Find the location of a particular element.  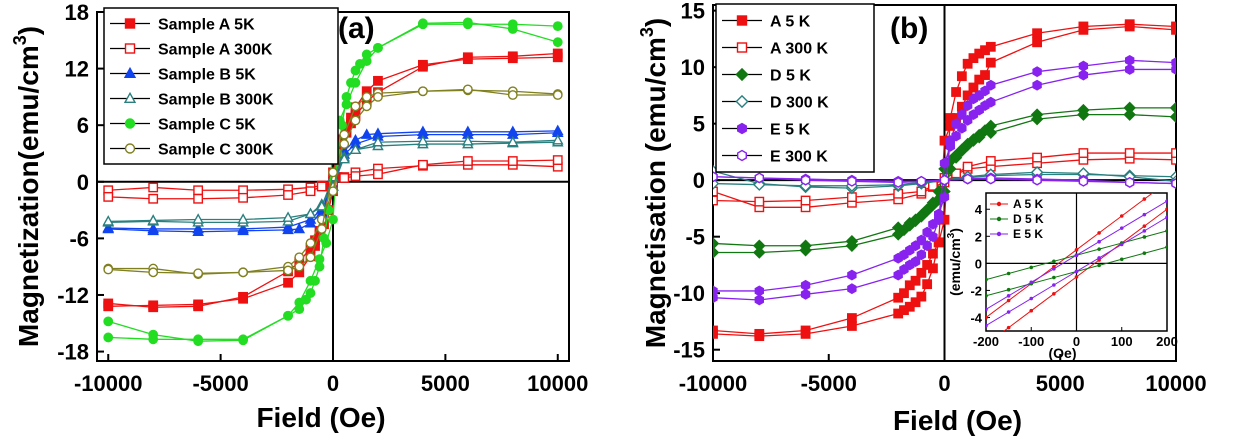

inset-series-d-5-k is located at coordinates (1076, 263).